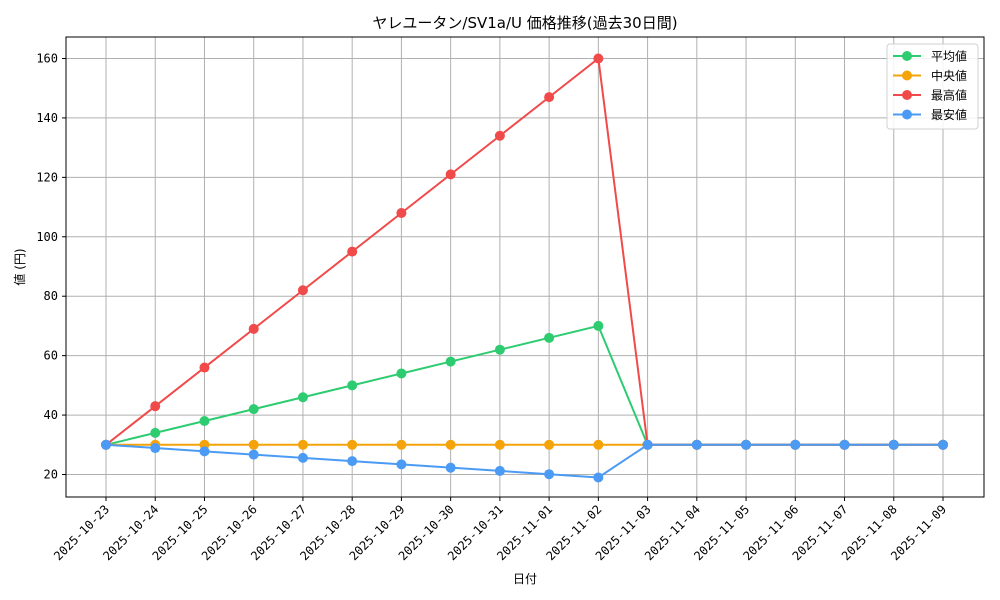 This screenshot has width=1000, height=600. What do you see at coordinates (51, 267) in the screenshot?
I see `y-axis-ticks: 20 40 60 80 100 120 140 160` at bounding box center [51, 267].